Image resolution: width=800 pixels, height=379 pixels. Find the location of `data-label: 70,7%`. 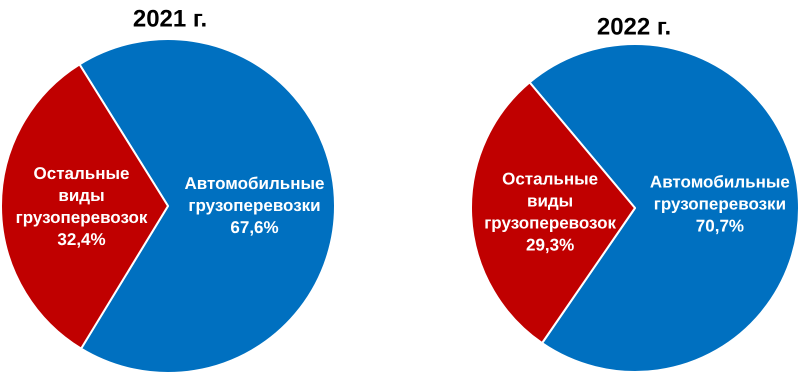

data-label: 70,7% is located at coordinates (720, 226).